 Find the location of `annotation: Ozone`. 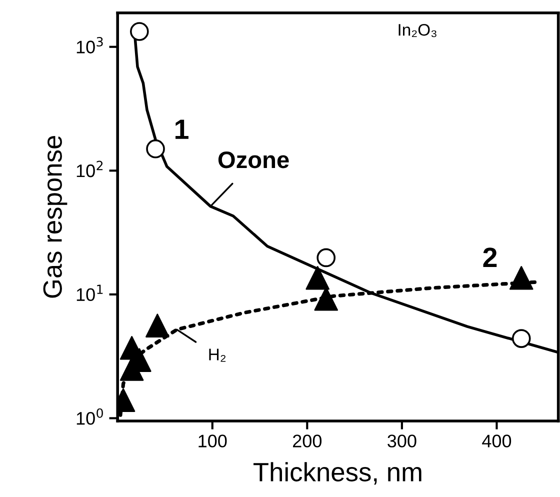

annotation: Ozone is located at coordinates (253, 159).